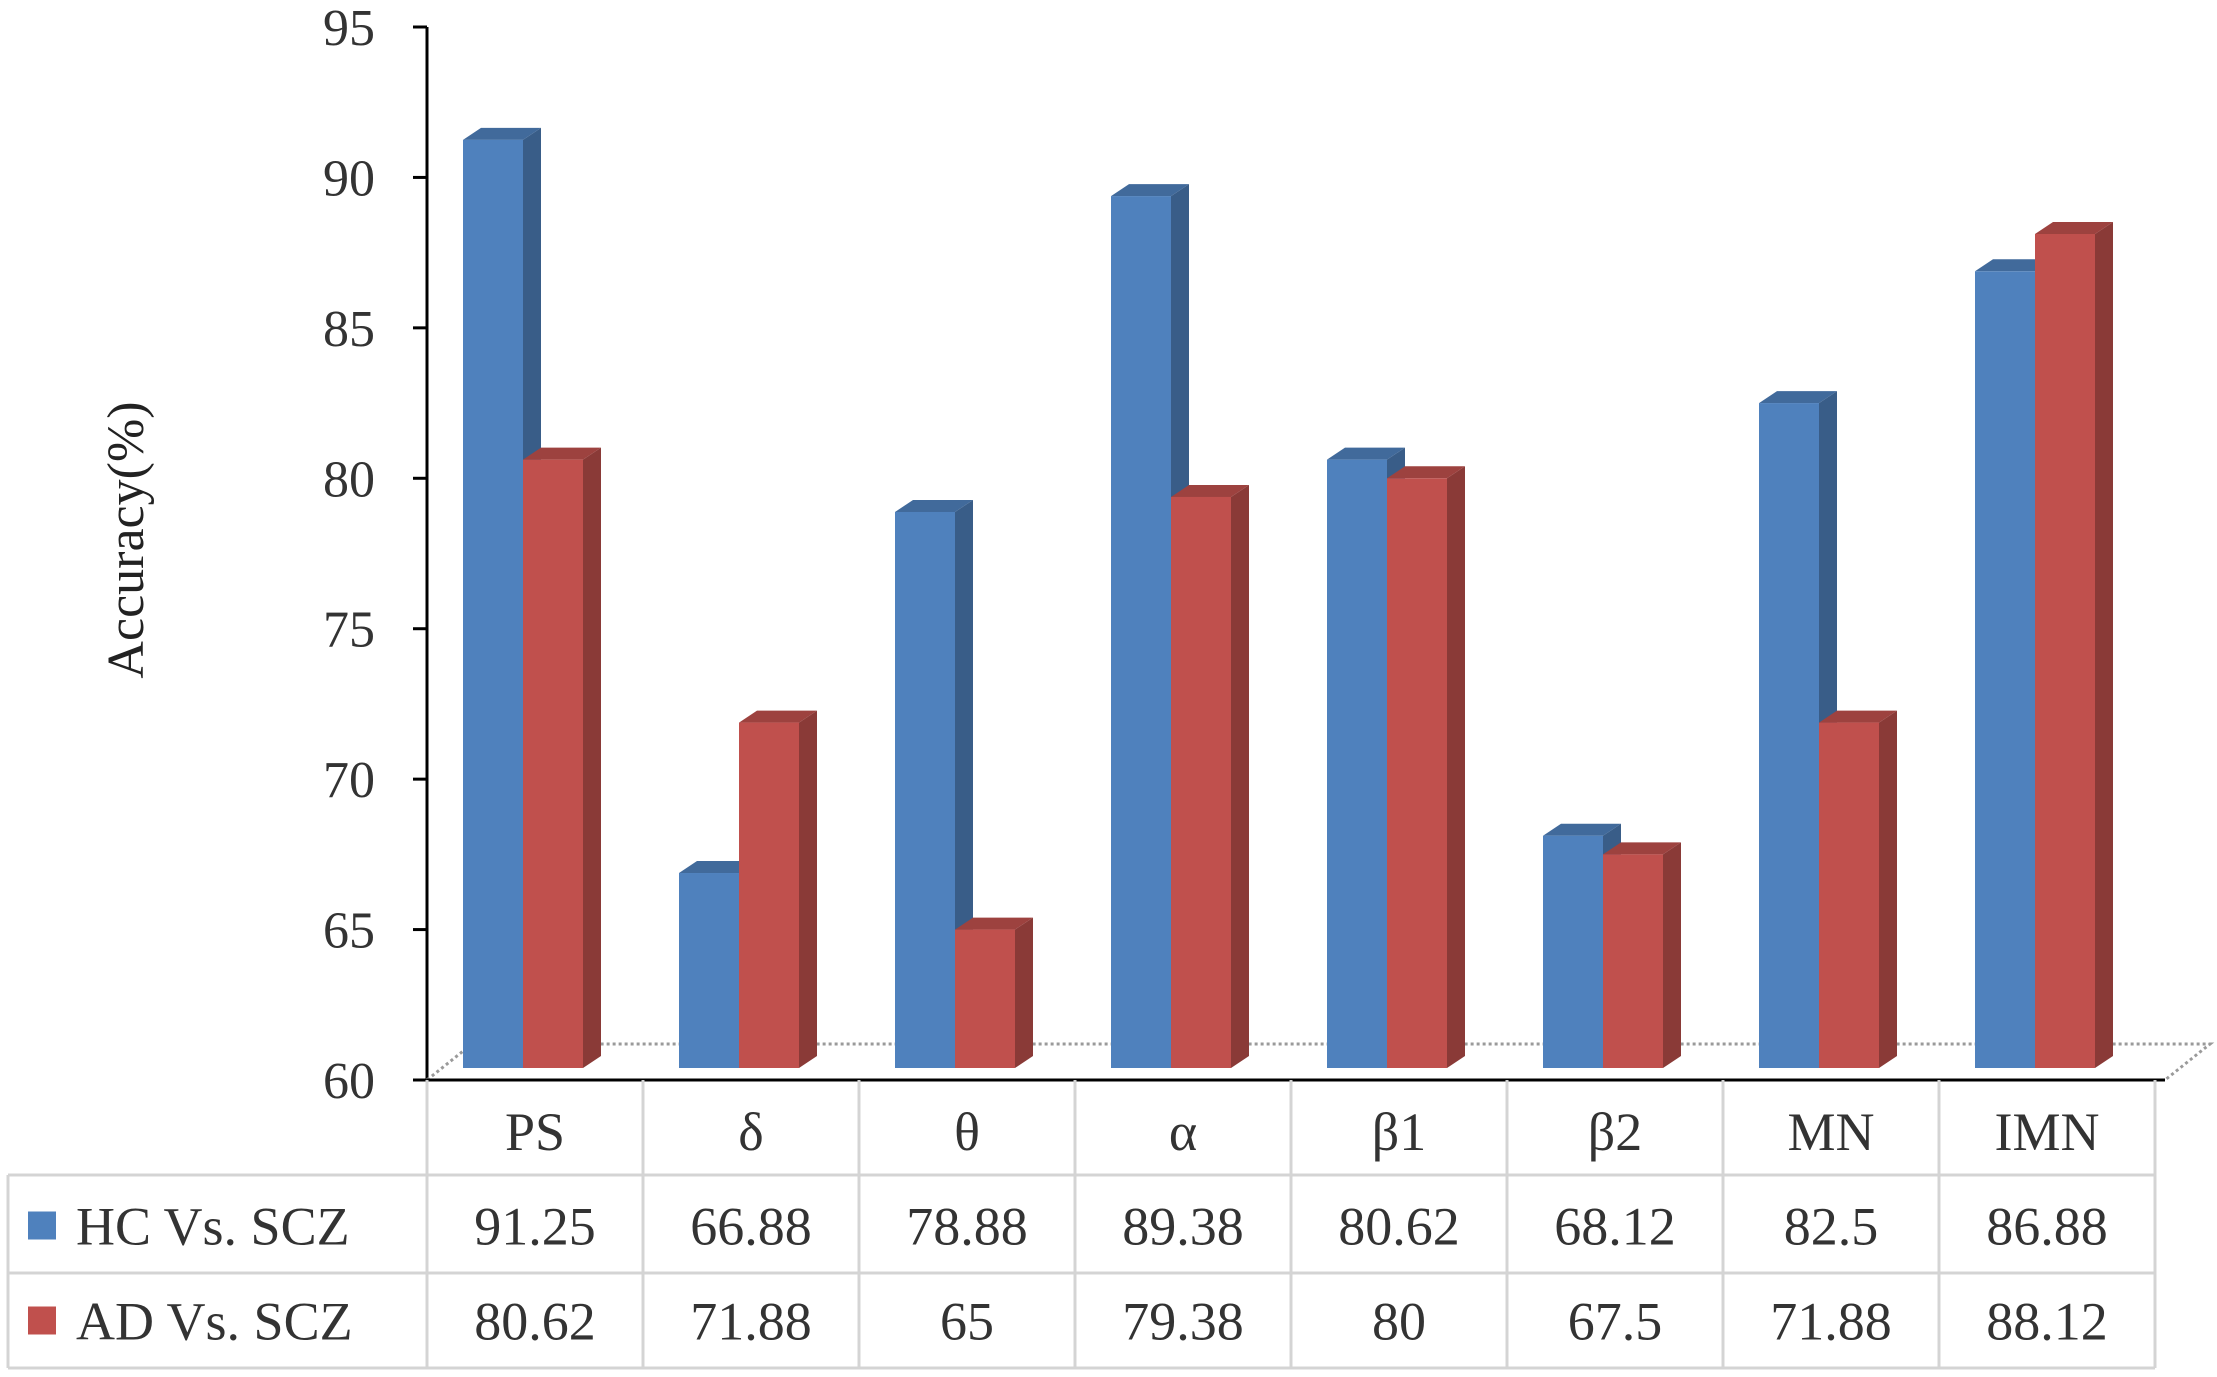 The height and width of the screenshot is (1377, 2217). I want to click on y-tick-label: 70, so click(349, 780).